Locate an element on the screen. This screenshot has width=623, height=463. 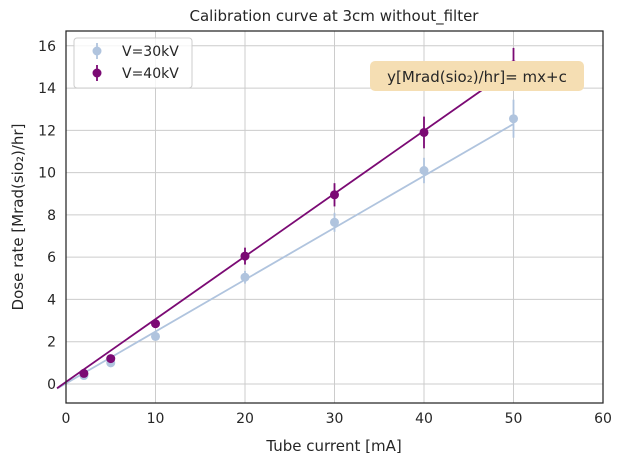
equation-text: y[Mrad(sio₂)/hr]= mx+c is located at coordinates (477, 77).